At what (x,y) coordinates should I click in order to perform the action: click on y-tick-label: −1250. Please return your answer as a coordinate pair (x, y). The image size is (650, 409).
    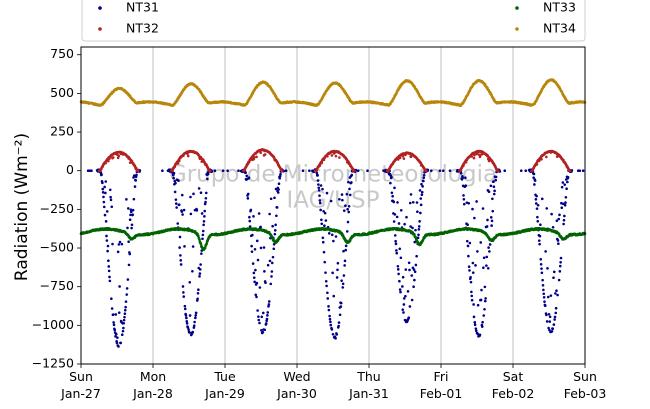
    Looking at the image, I should click on (53, 363).